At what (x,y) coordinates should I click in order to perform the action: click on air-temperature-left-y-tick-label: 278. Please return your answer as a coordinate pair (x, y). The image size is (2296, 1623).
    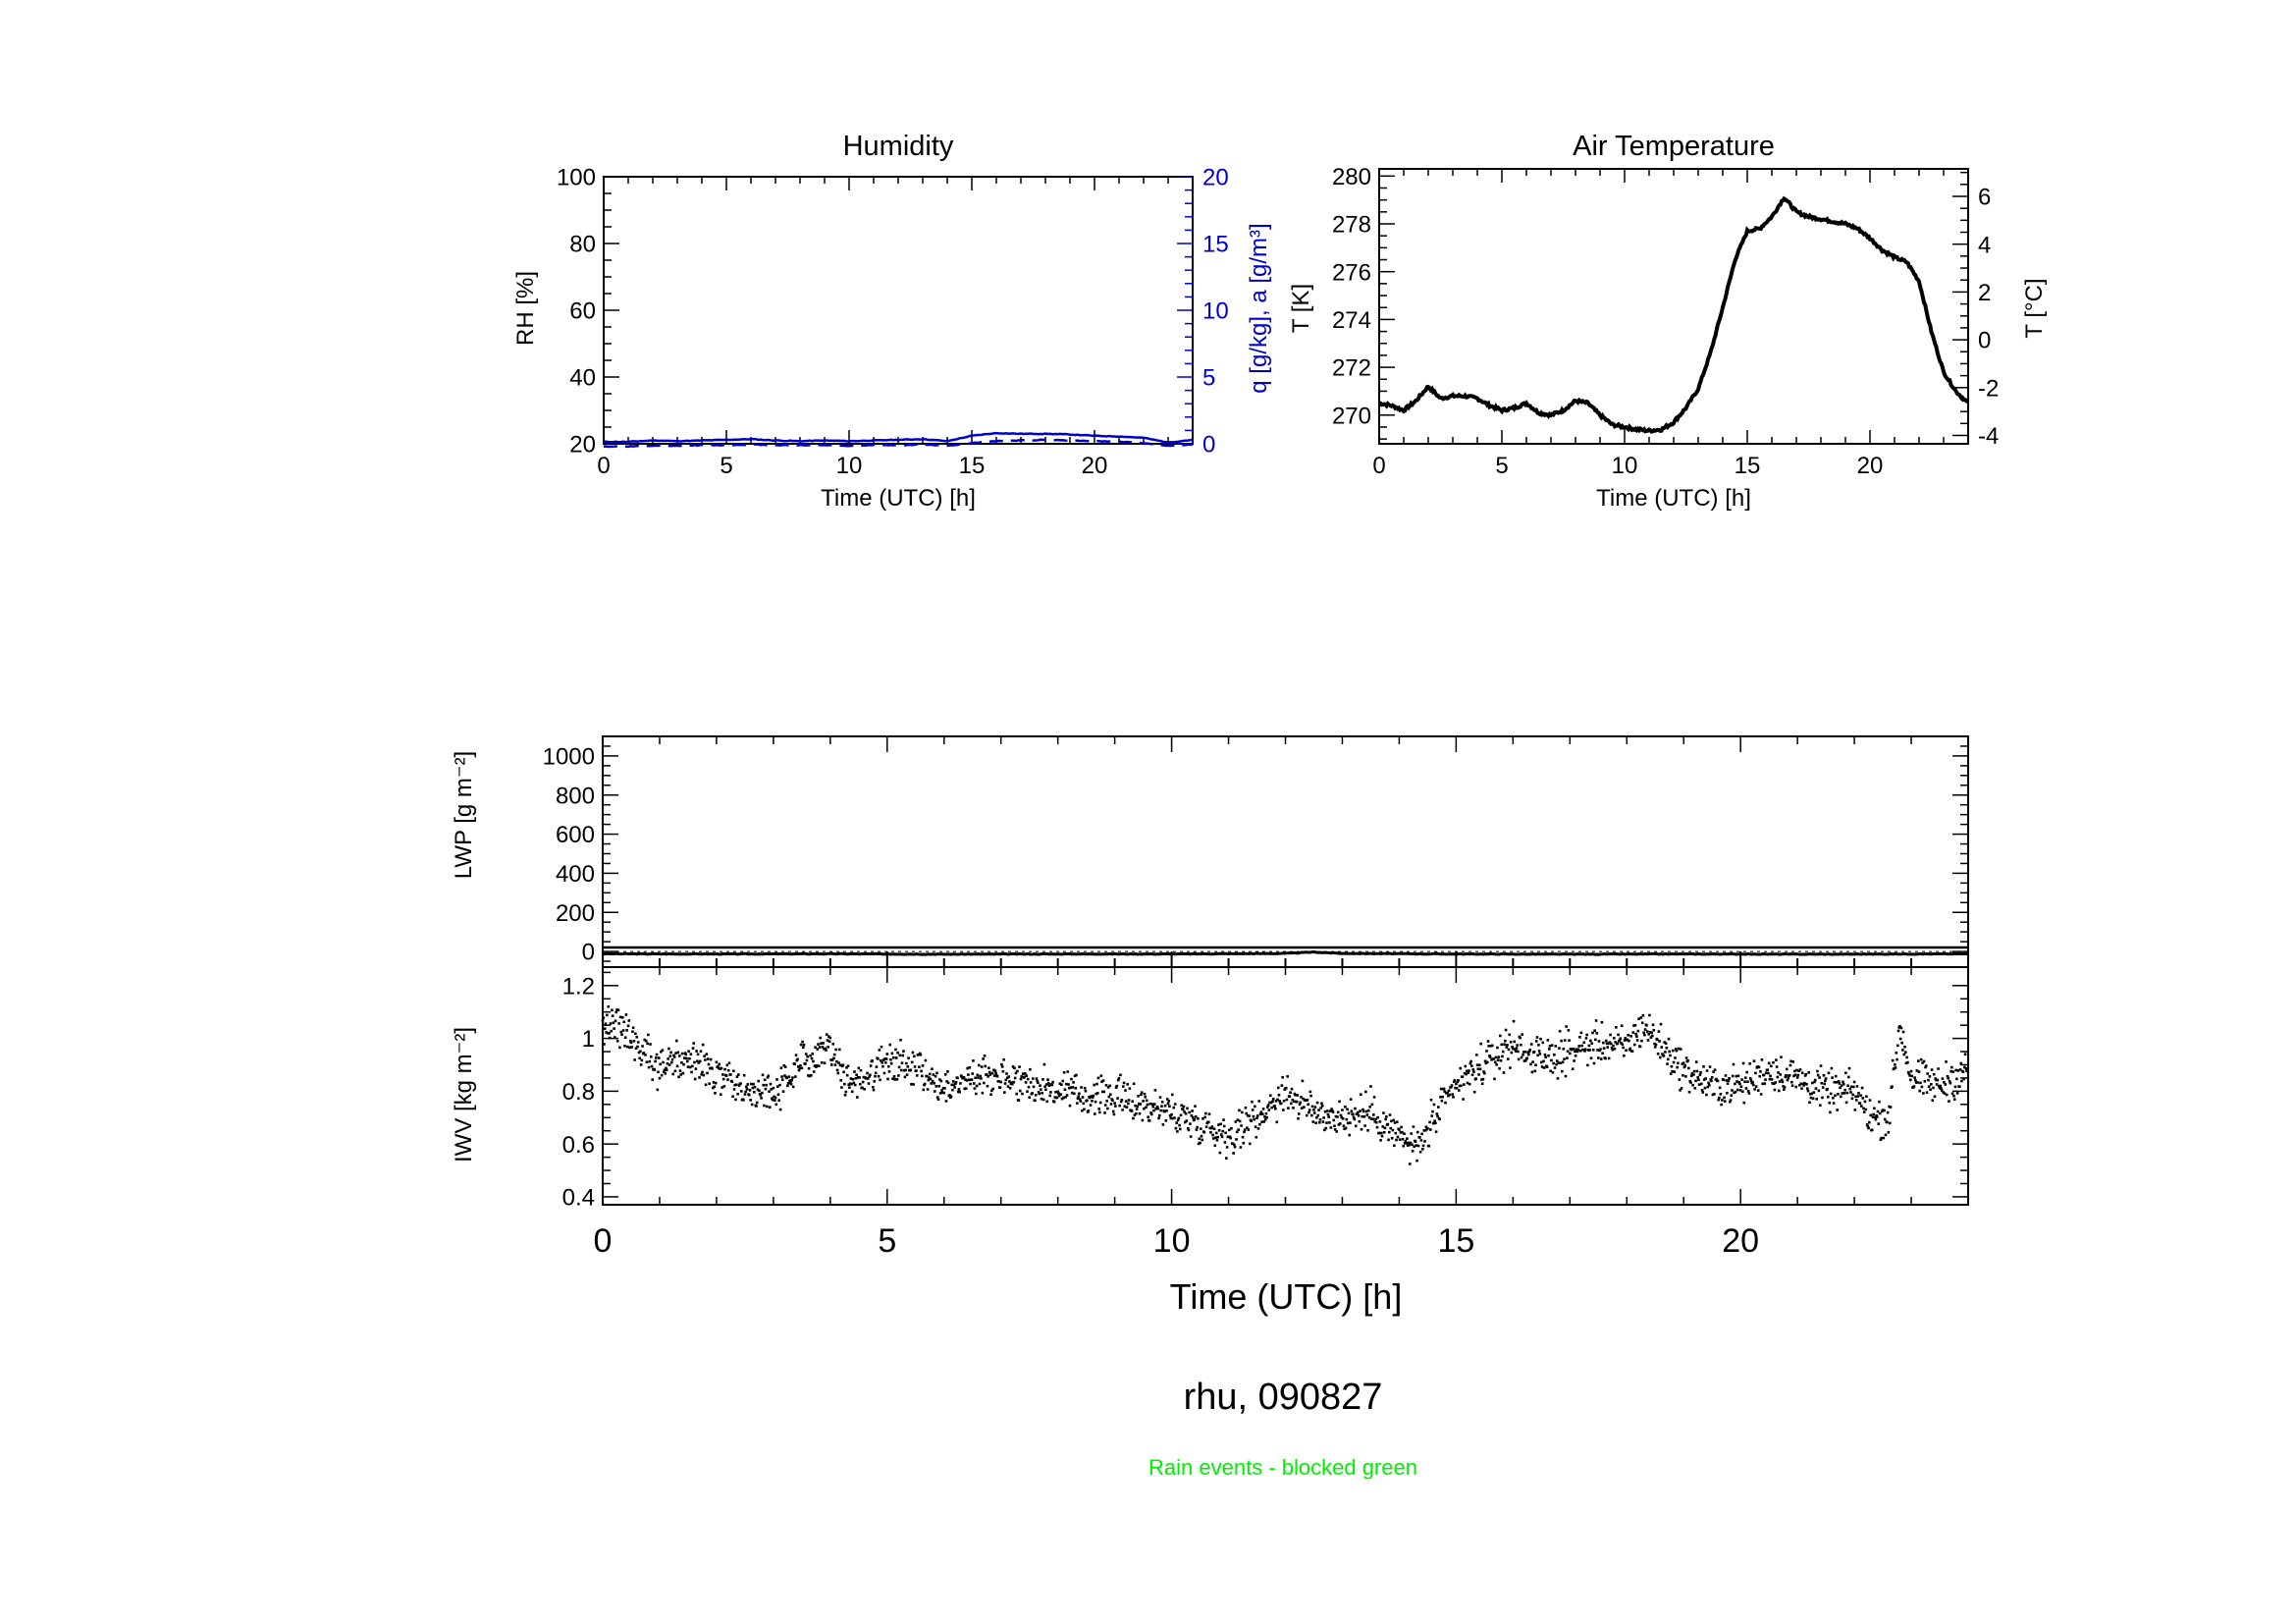
    Looking at the image, I should click on (1351, 225).